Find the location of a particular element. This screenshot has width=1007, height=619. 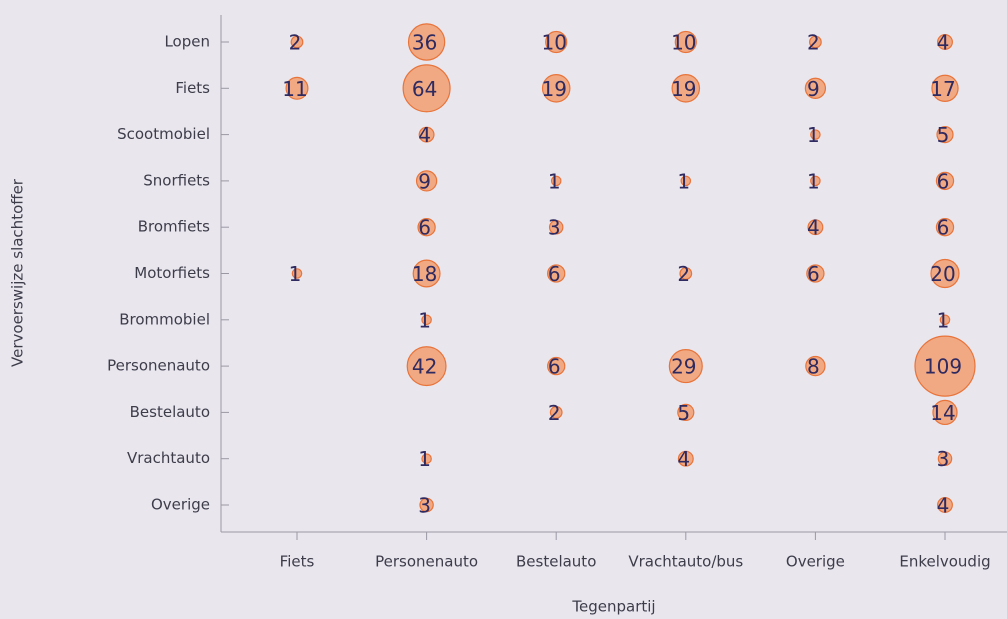

y-tick-label: Vrachtauto is located at coordinates (168, 458).